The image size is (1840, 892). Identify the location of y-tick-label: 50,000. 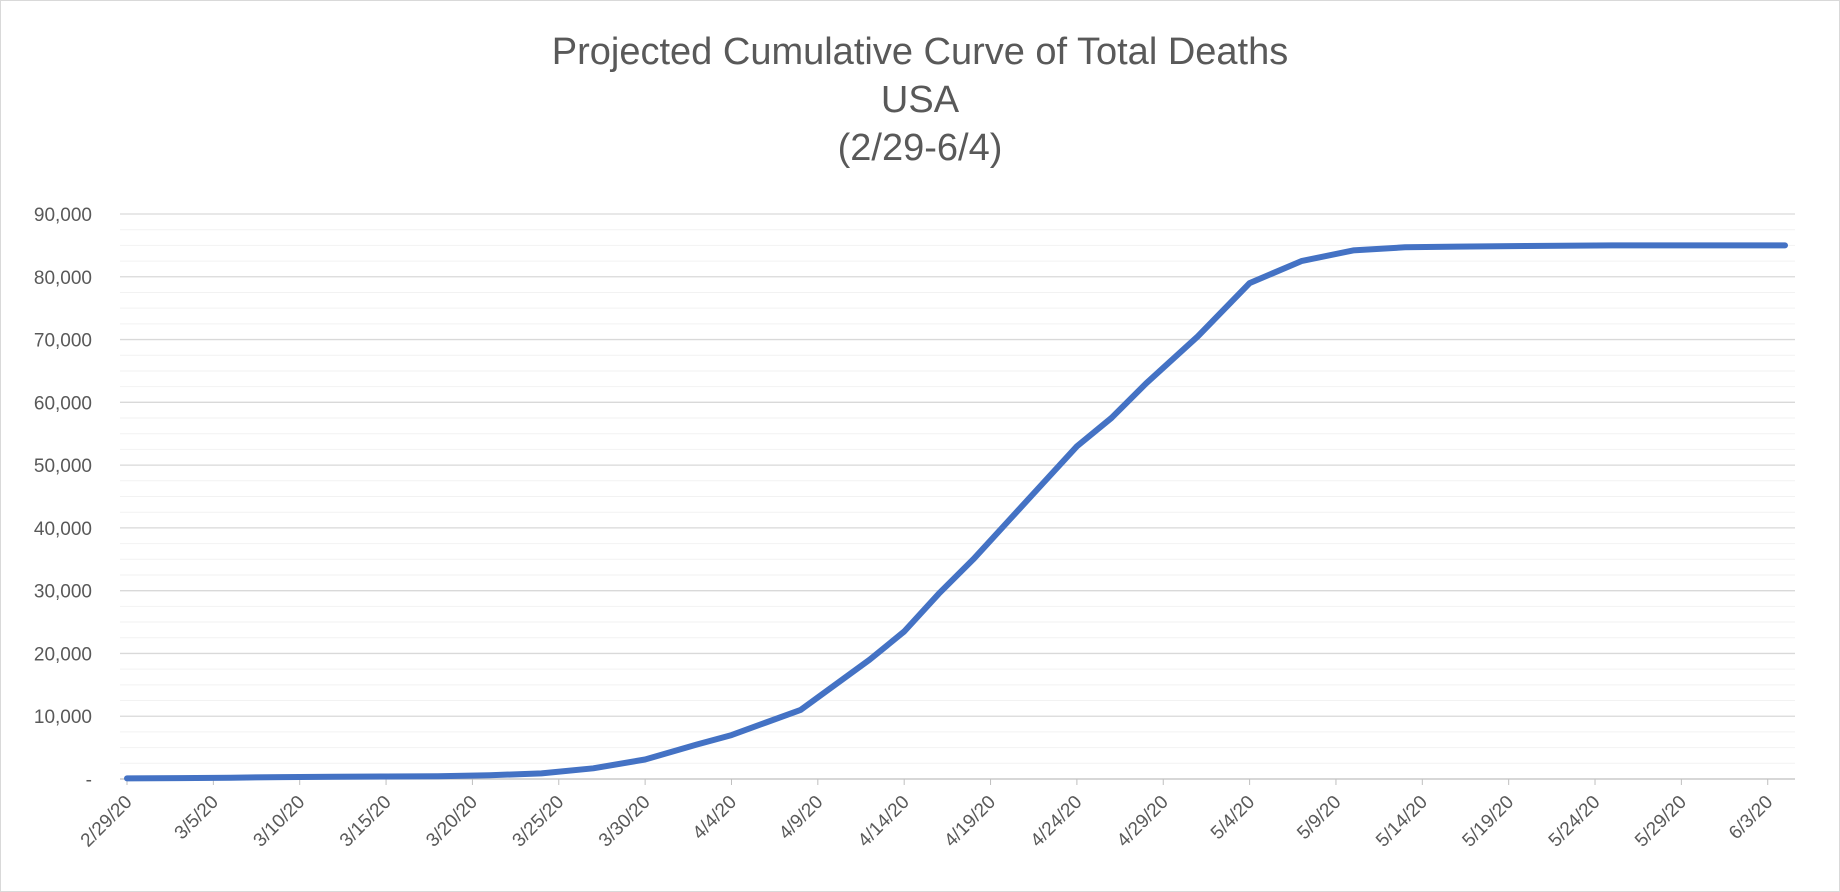
(63, 466).